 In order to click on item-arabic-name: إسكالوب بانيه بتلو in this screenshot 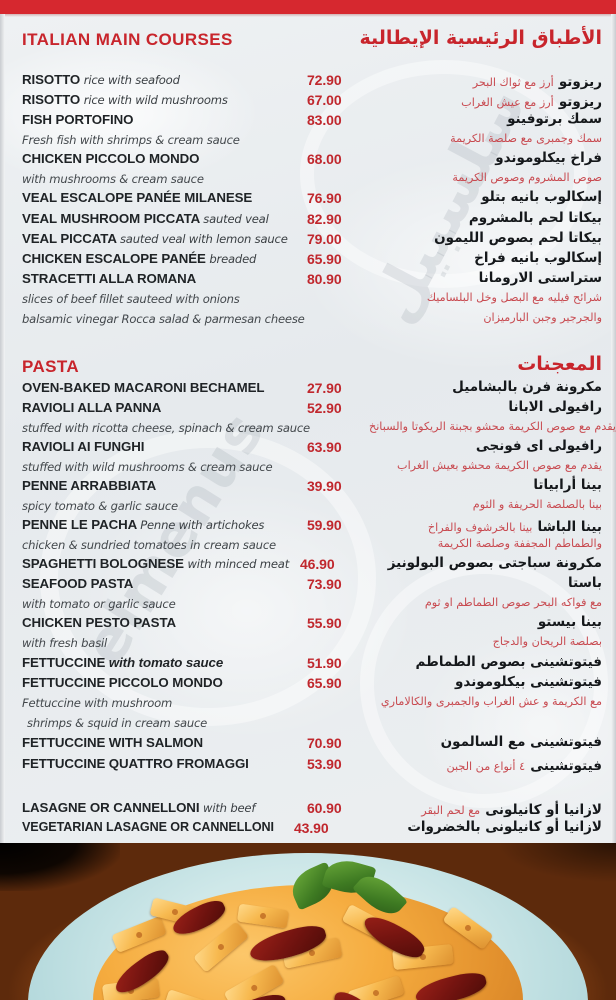, I will do `click(541, 197)`.